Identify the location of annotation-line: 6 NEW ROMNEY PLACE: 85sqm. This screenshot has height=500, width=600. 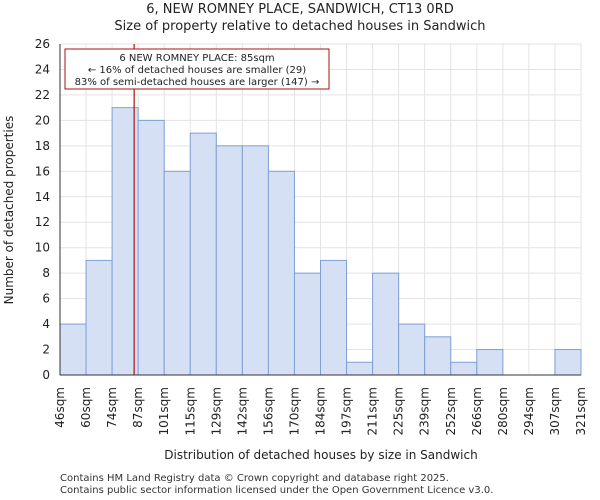
(196, 58).